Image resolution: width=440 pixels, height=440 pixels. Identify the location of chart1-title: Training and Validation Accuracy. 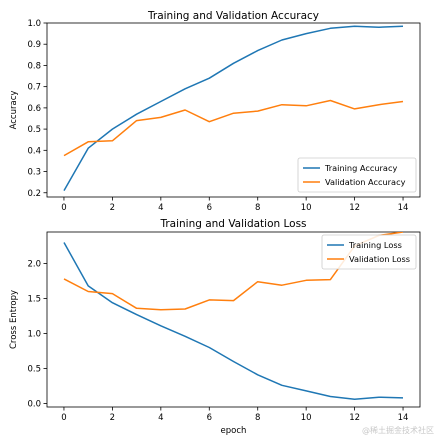
(233, 16).